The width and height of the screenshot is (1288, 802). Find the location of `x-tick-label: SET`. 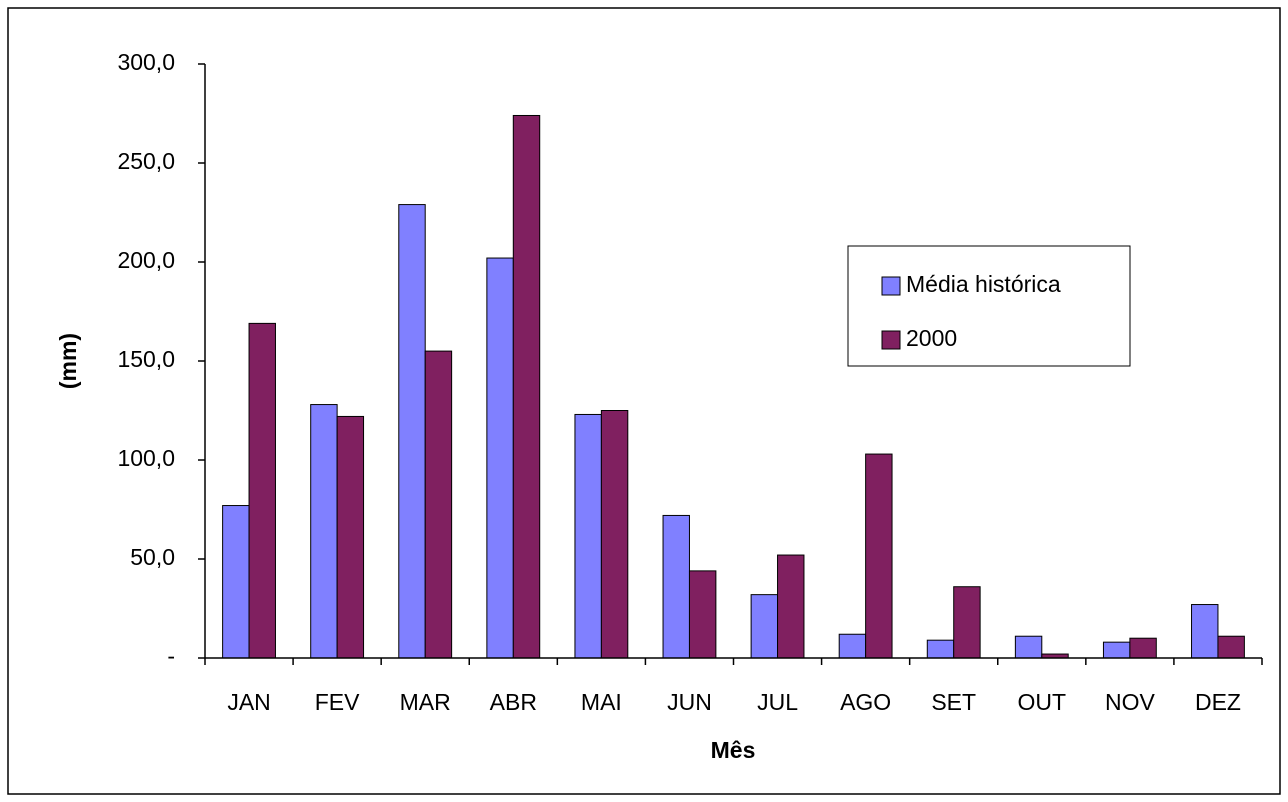

x-tick-label: SET is located at coordinates (953, 702).